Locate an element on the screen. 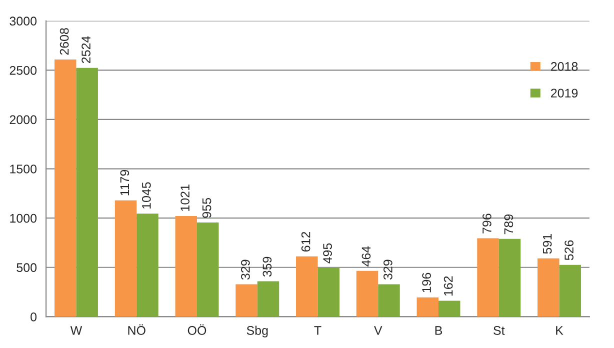 This screenshot has width=614, height=348. data-label: 359 is located at coordinates (267, 266).